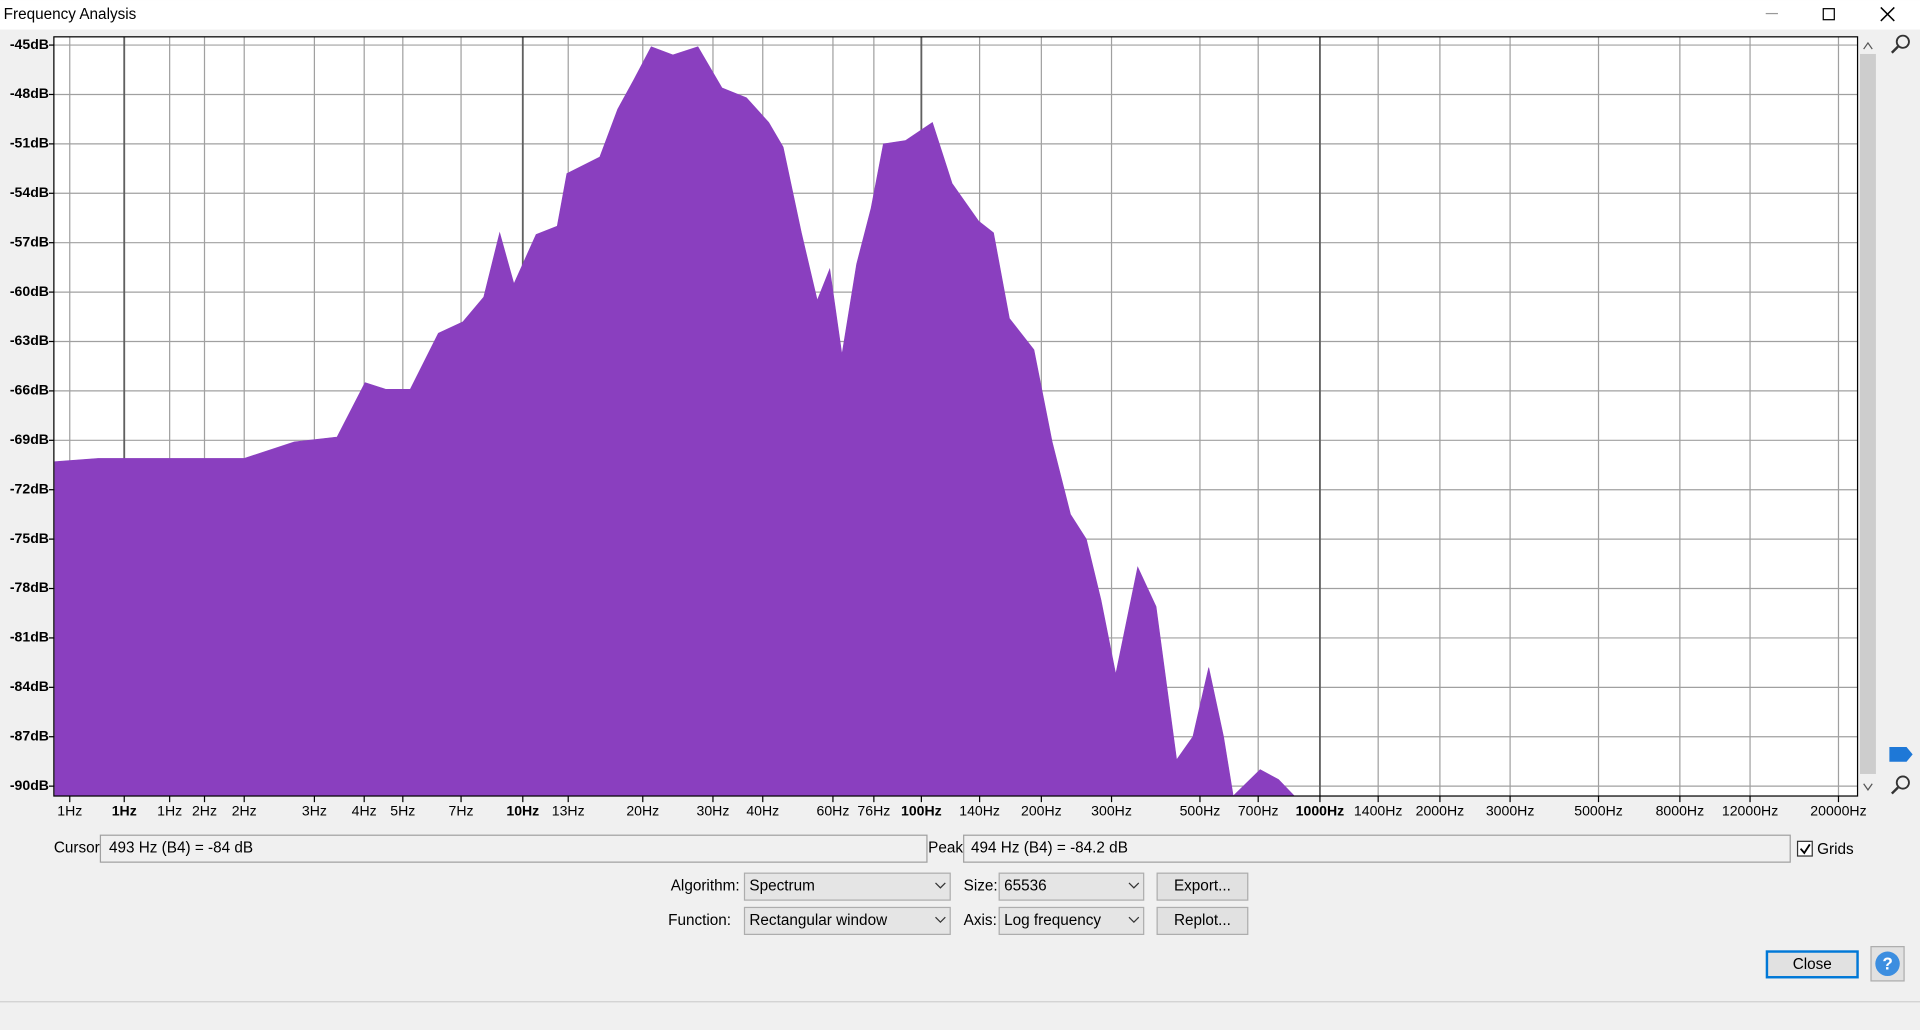 The width and height of the screenshot is (1920, 1030). I want to click on x-tick-label: 8000Hz, so click(1680, 811).